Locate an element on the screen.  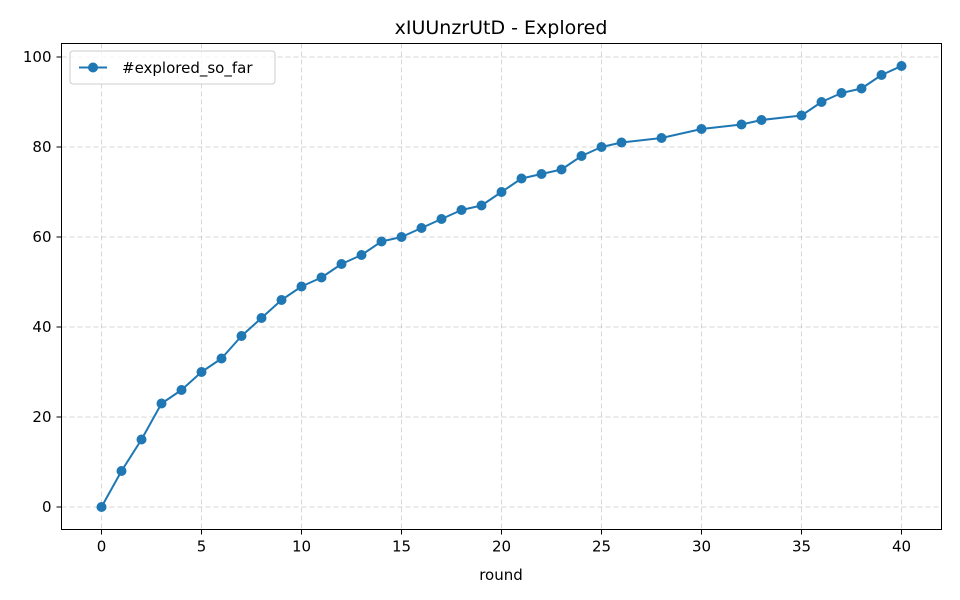
legend-label: #explored_so_far is located at coordinates (187, 68).